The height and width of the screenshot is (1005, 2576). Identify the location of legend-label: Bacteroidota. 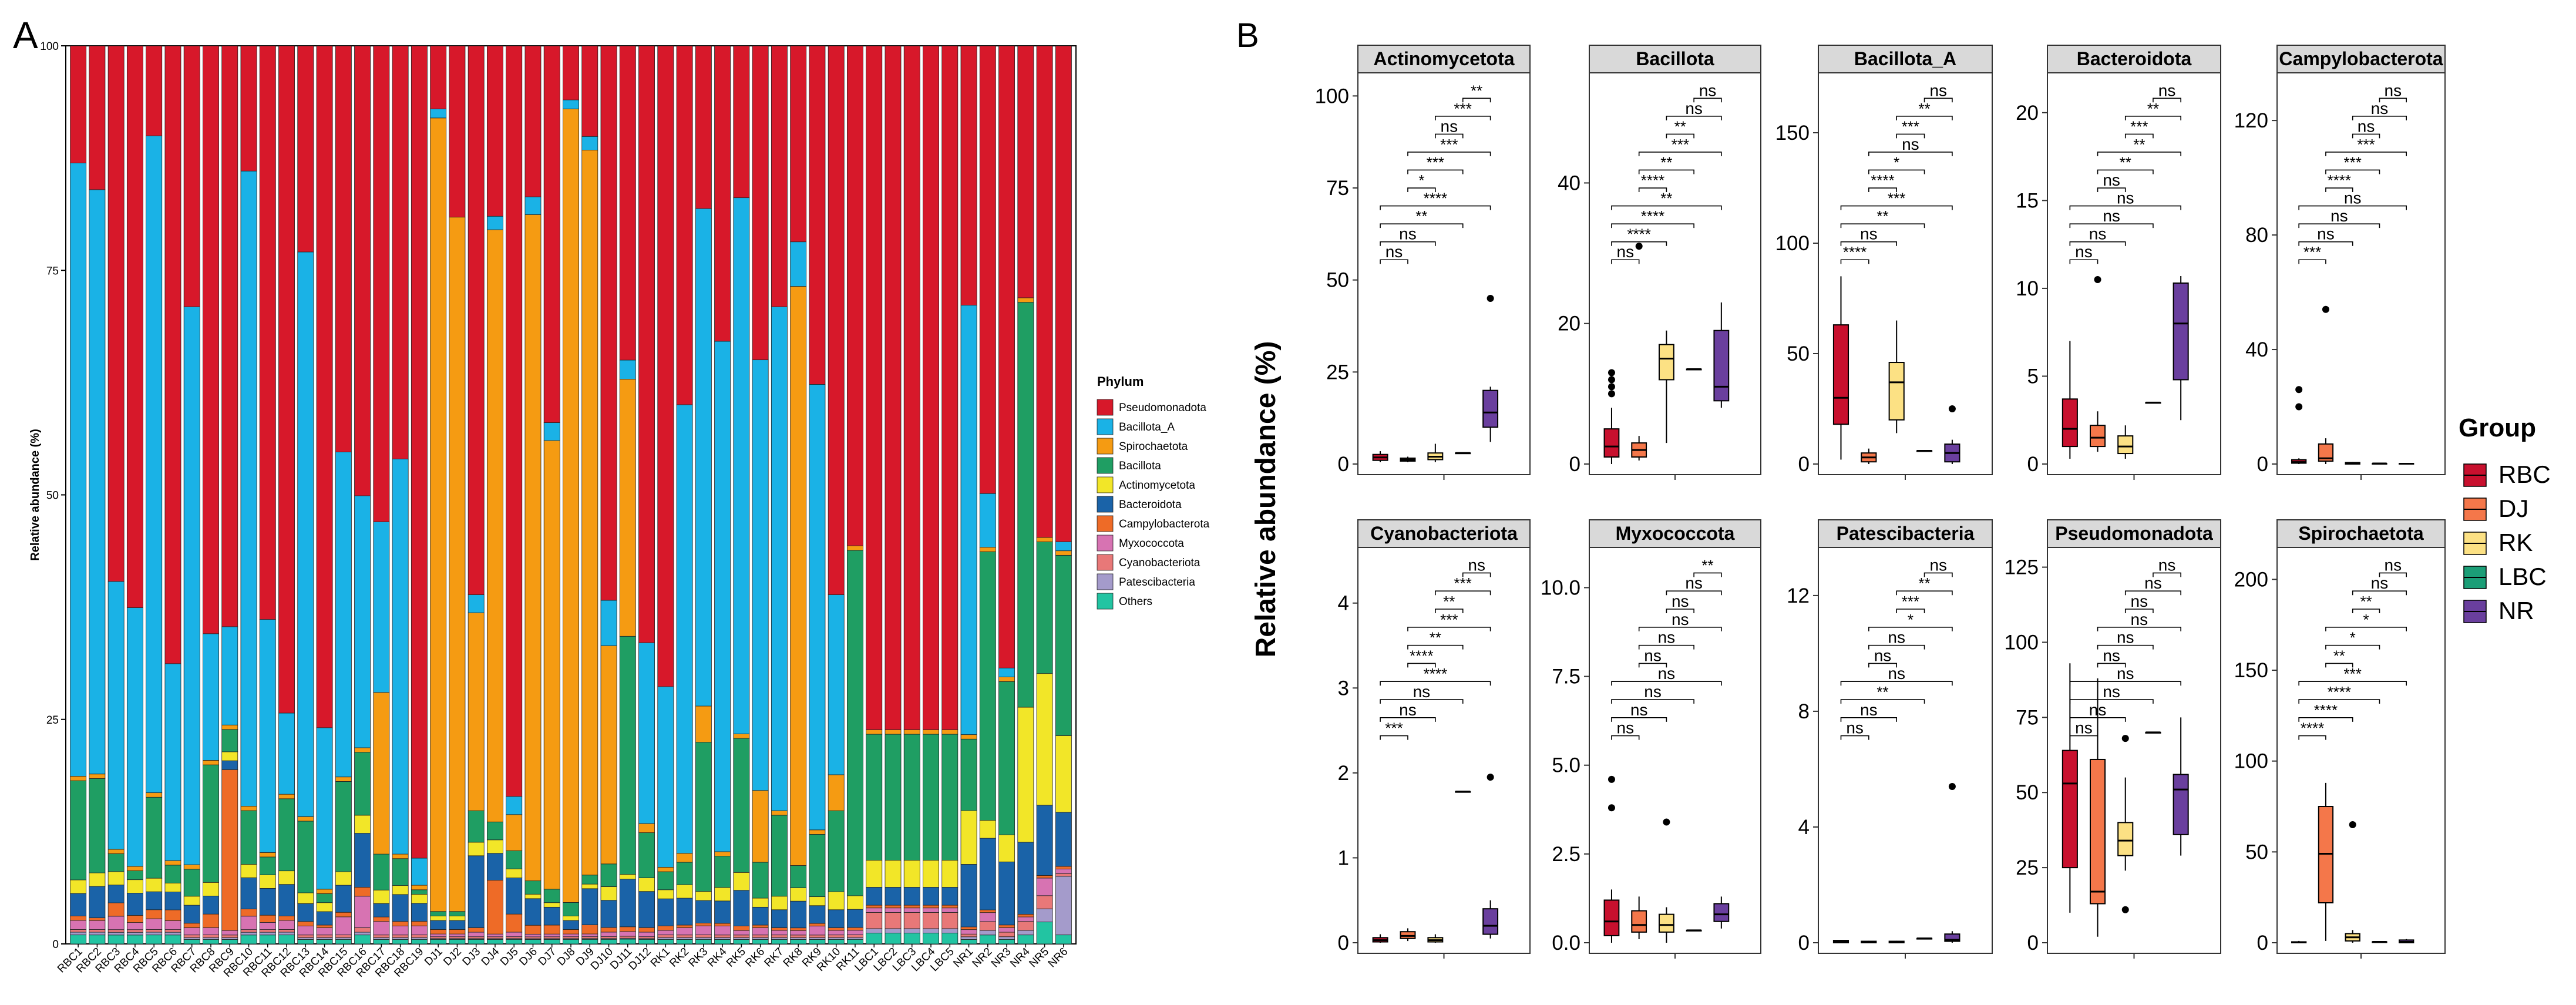
(1150, 505).